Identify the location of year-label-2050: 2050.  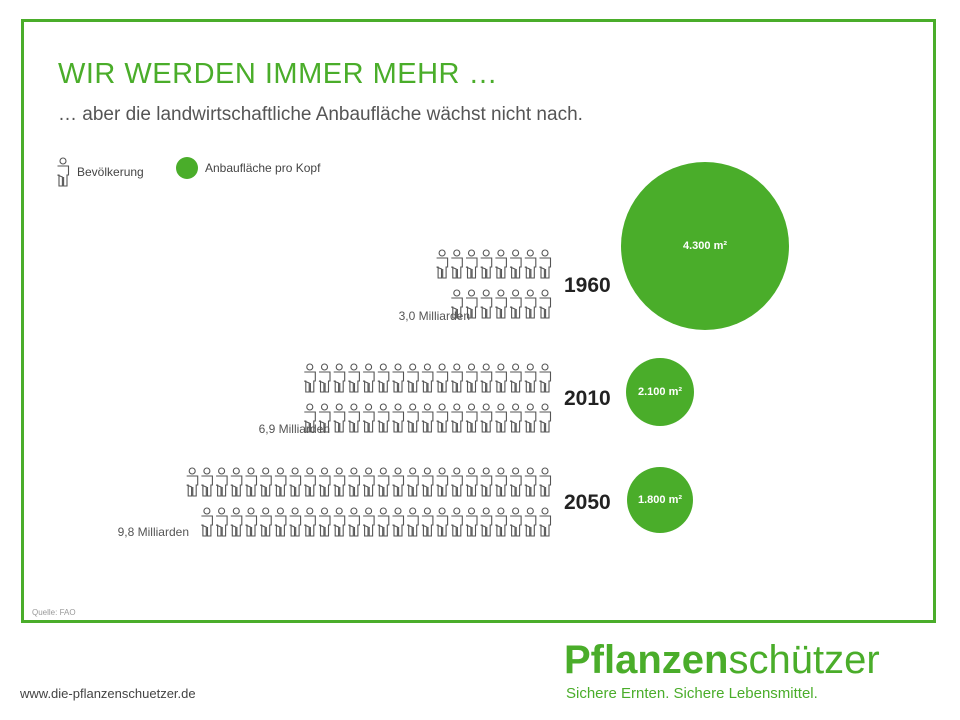
(587, 502).